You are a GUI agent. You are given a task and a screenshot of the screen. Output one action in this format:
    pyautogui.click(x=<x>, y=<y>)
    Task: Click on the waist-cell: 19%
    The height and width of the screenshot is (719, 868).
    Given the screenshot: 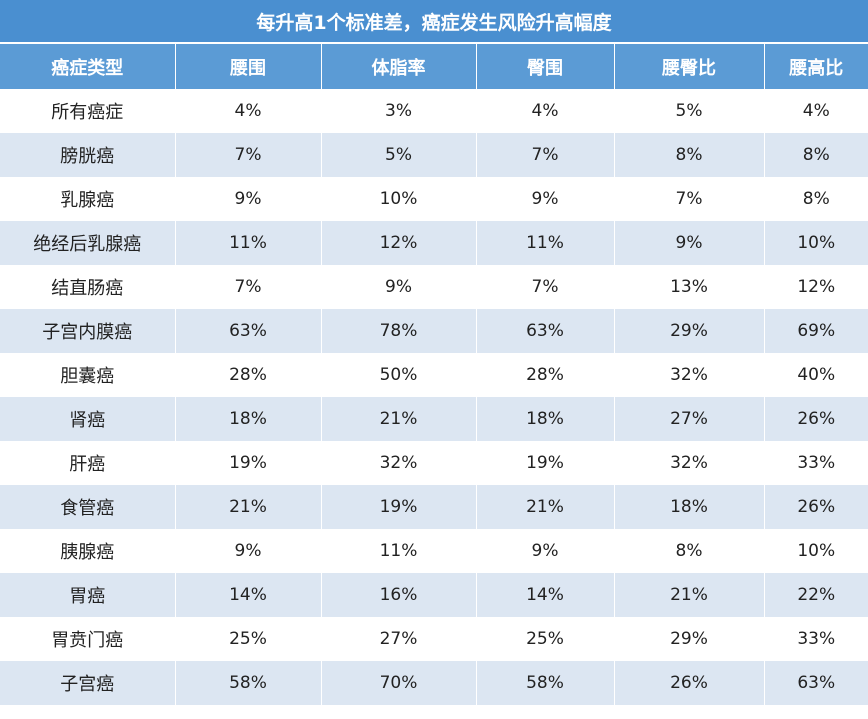 What is the action you would take?
    pyautogui.click(x=248, y=463)
    